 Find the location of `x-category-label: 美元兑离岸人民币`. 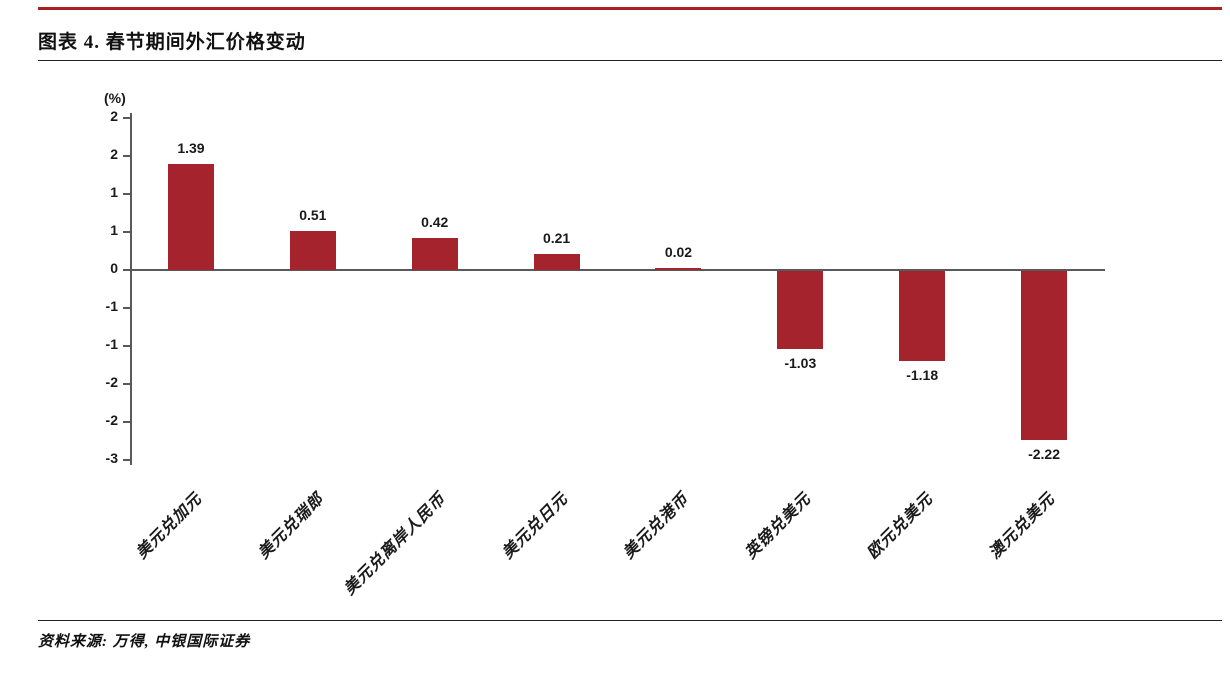

x-category-label: 美元兑离岸人民币 is located at coordinates (394, 544).